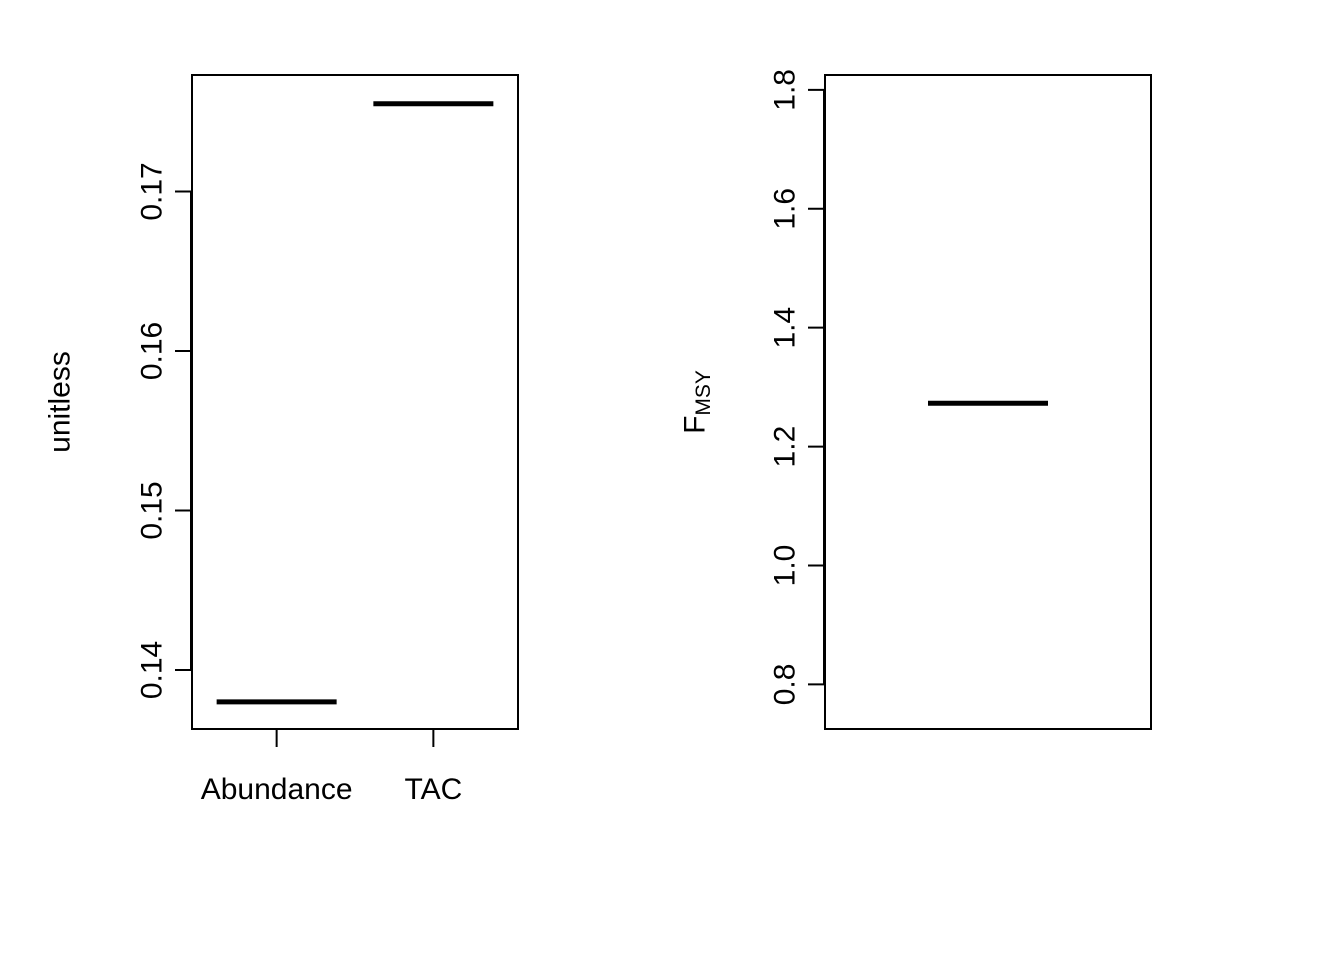  I want to click on y-tick-label: 0.17, so click(152, 191).